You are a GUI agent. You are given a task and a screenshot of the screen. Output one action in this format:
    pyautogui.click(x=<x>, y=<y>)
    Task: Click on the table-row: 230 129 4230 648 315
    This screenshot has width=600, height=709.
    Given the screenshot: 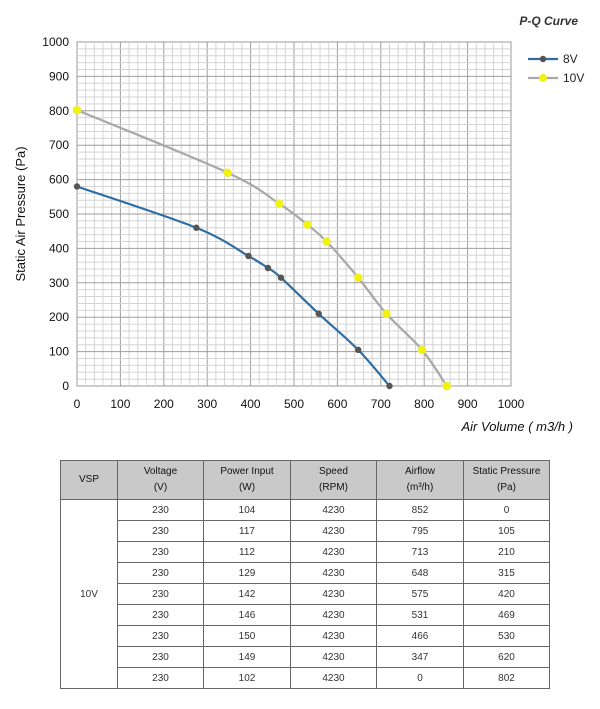 What is the action you would take?
    pyautogui.click(x=305, y=573)
    